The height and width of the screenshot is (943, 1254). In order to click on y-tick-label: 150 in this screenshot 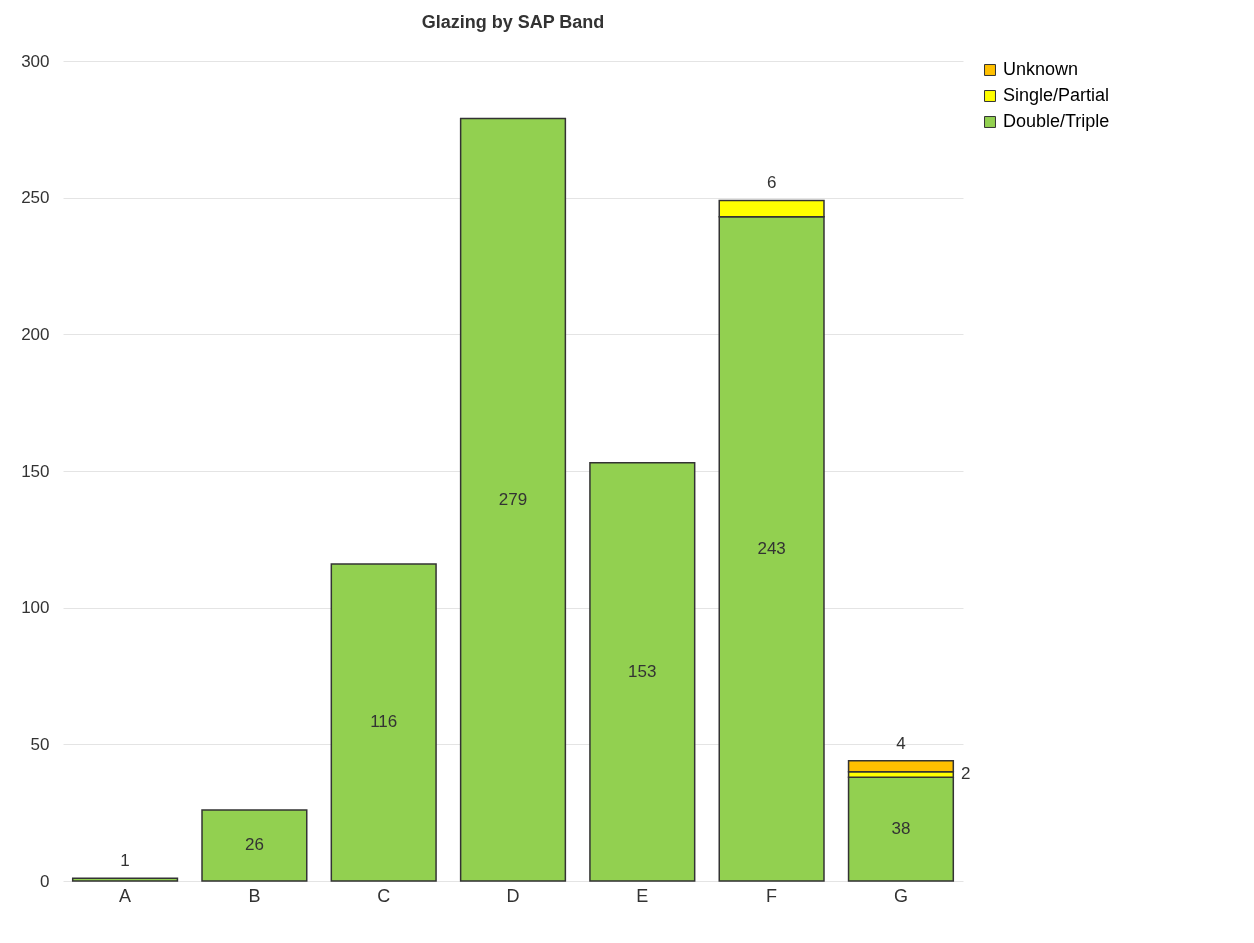, I will do `click(35, 471)`.